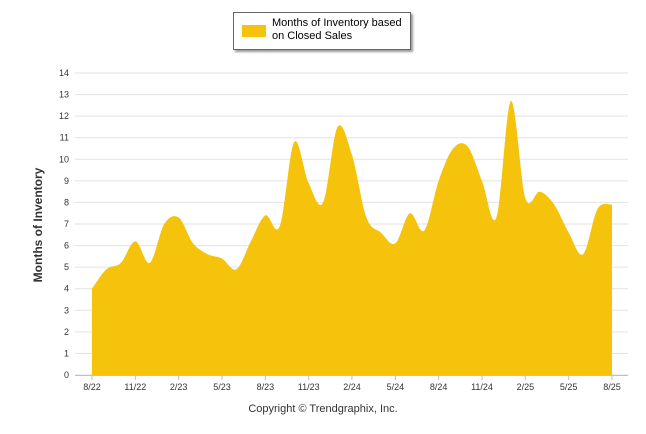 This screenshot has height=434, width=646. Describe the element at coordinates (352, 387) in the screenshot. I see `x-tick-label: 2/24` at that location.